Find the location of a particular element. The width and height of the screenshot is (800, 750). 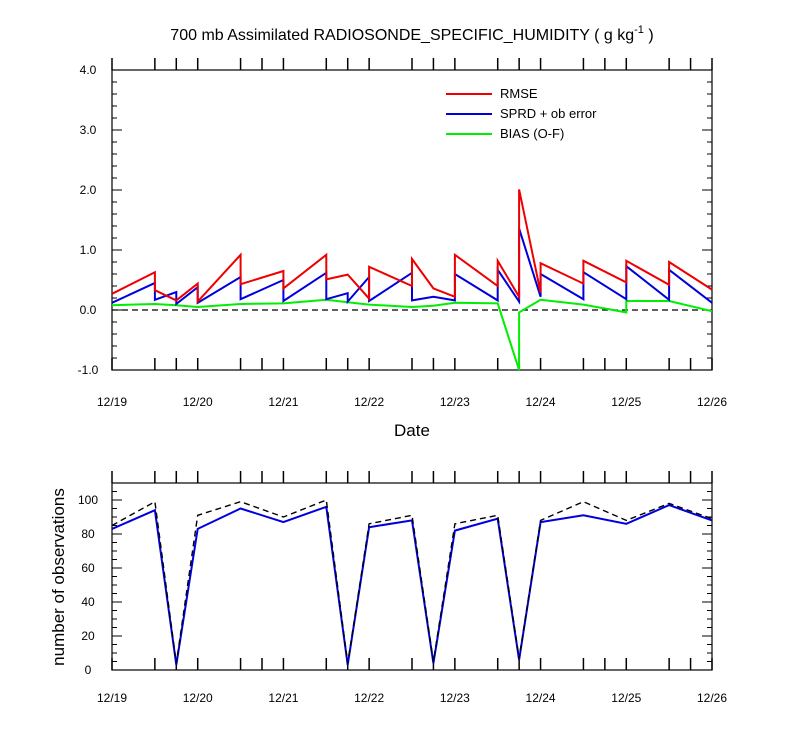

top-y-tick-label: 1.0 is located at coordinates (88, 250).